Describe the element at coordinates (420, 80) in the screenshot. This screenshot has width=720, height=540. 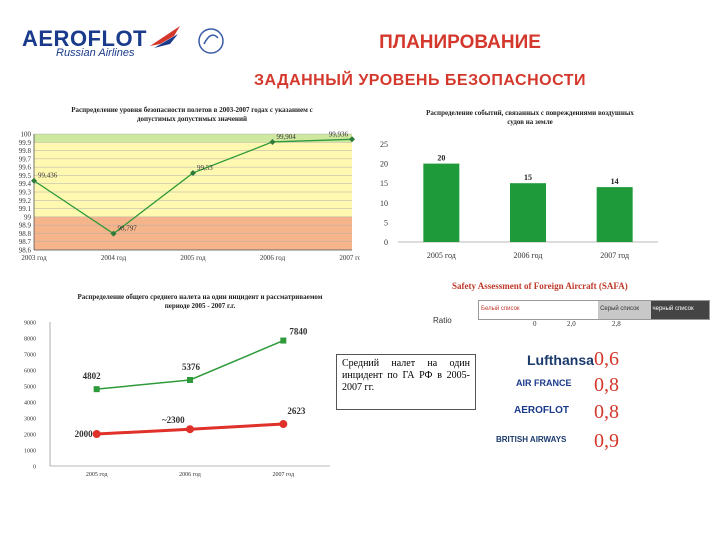
I see `page-subtitle: ЗАДАННЫЙ УРОВЕНЬ БЕЗОПАСНОСТИ` at that location.